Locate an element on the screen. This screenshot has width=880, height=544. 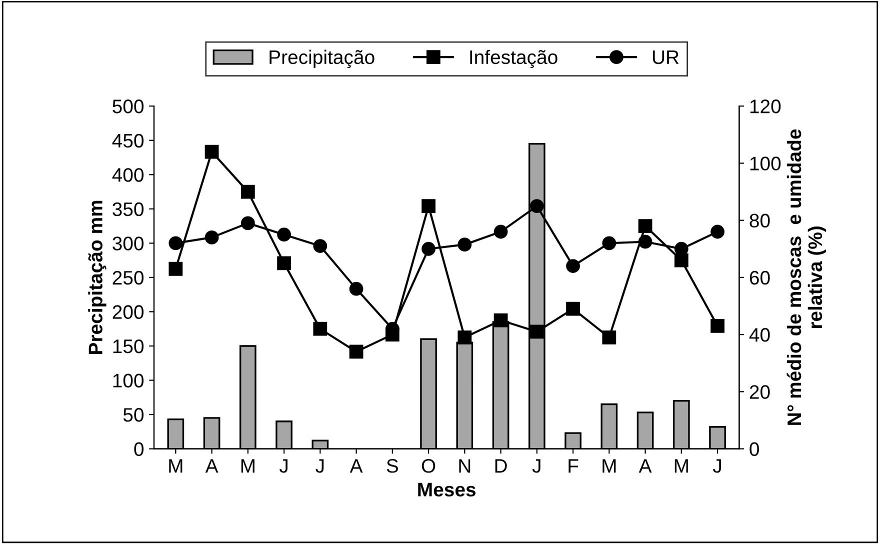
x-tick-label: O is located at coordinates (429, 466).